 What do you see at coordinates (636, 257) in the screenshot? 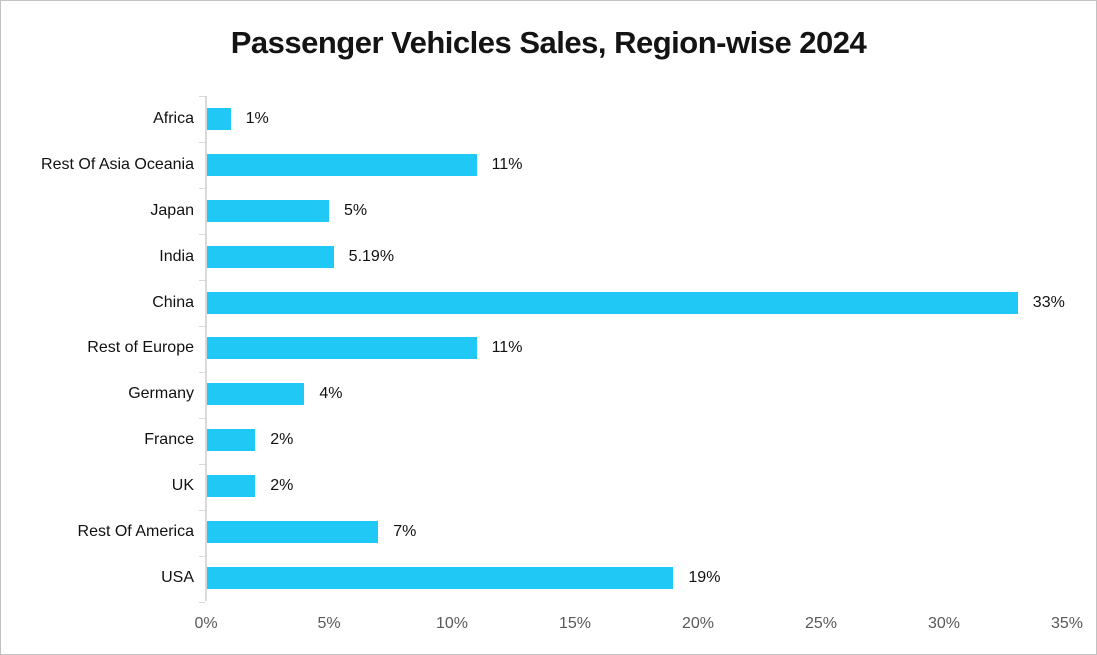
I see `bar-zone: 5.19%` at bounding box center [636, 257].